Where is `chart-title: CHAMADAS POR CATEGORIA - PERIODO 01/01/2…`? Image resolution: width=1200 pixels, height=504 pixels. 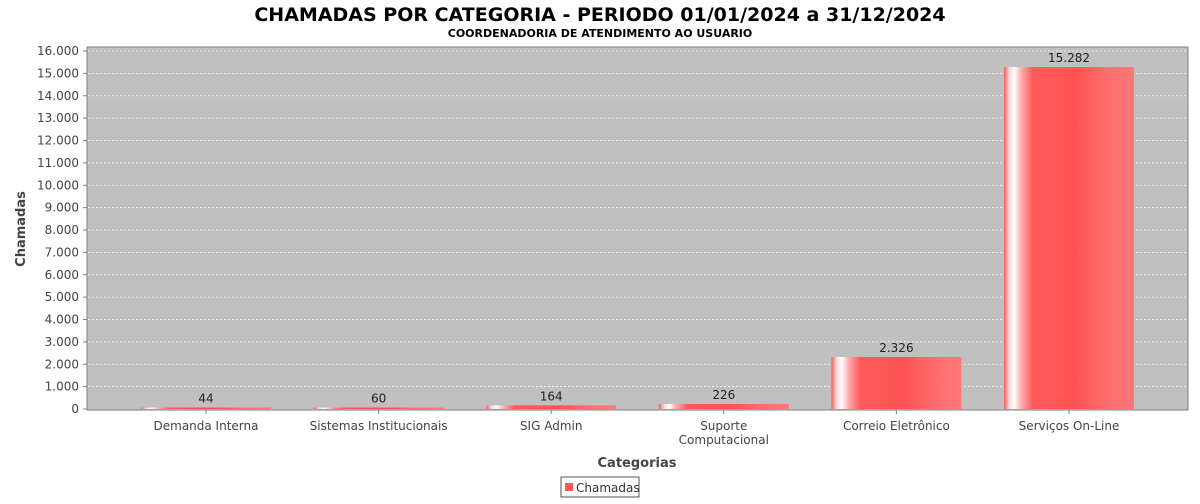 chart-title: CHAMADAS POR CATEGORIA - PERIODO 01/01/2… is located at coordinates (599, 15).